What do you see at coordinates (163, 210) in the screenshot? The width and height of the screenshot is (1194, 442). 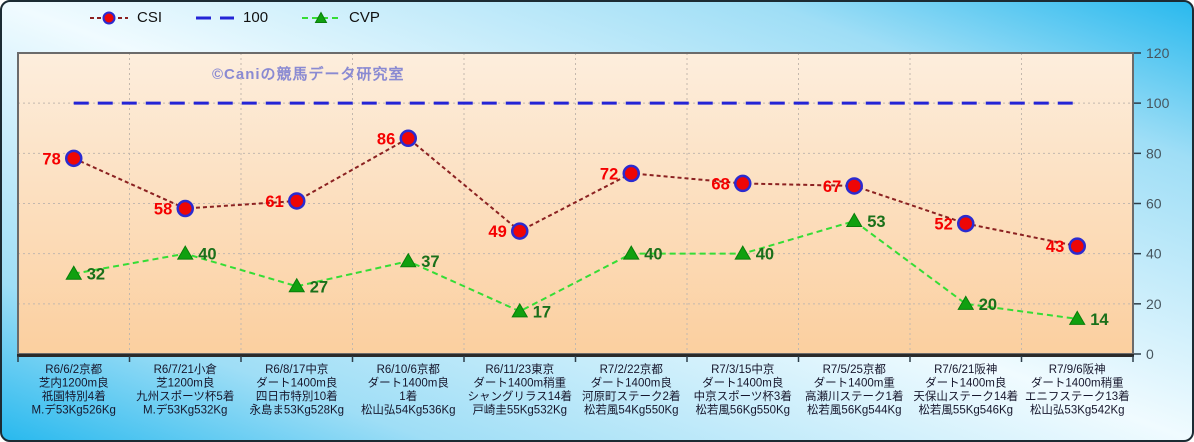 I see `svg-text: 58` at bounding box center [163, 210].